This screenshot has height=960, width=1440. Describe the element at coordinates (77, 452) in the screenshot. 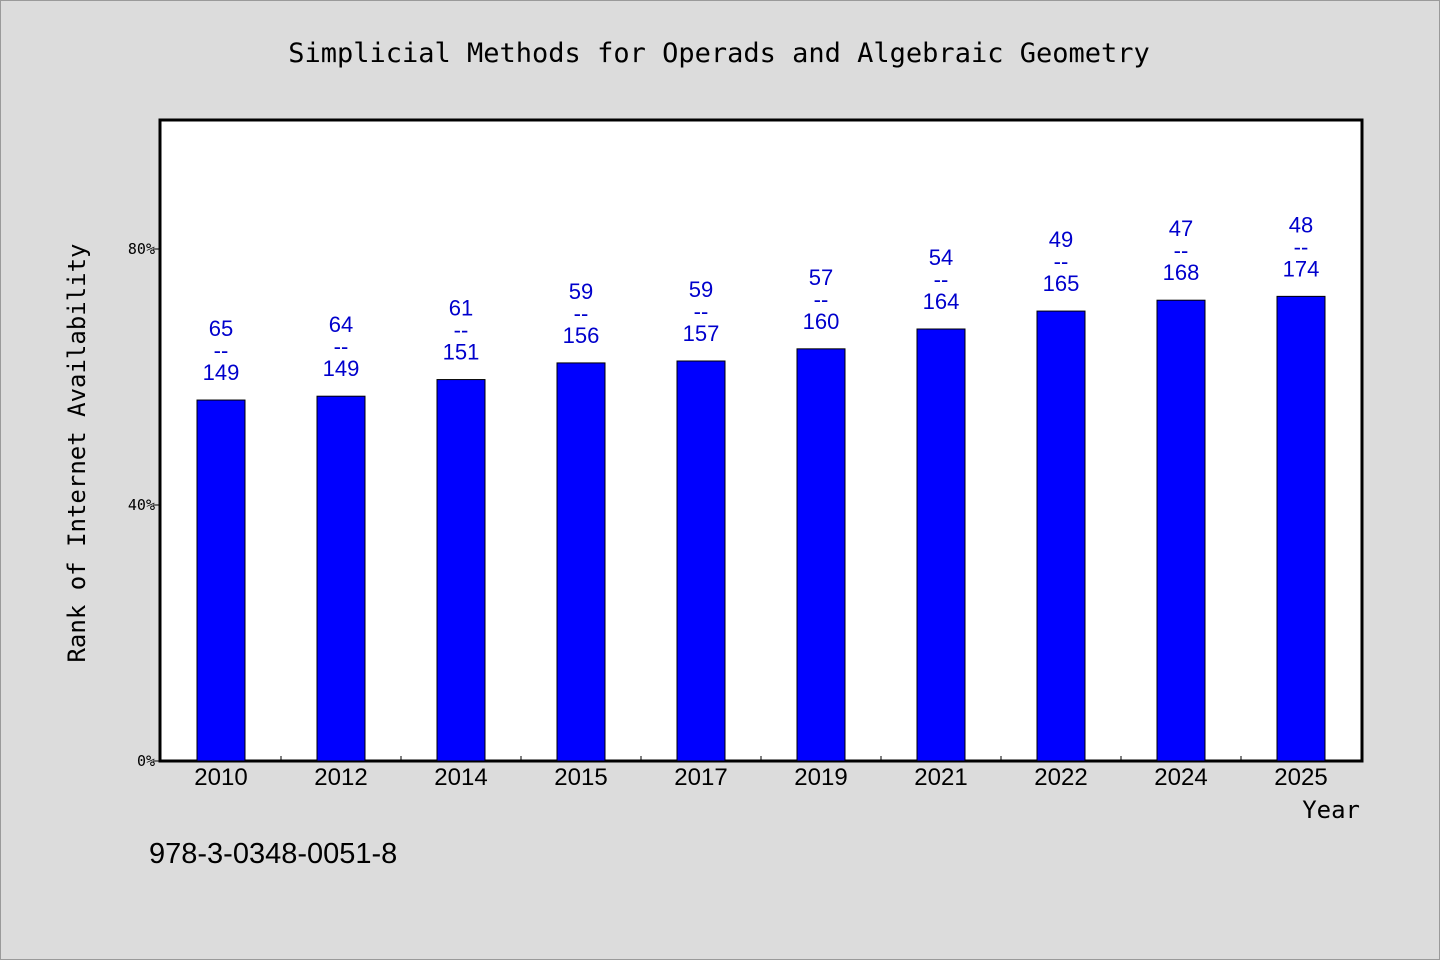

I see `y-axis-title: Rank of Internet Availability` at that location.